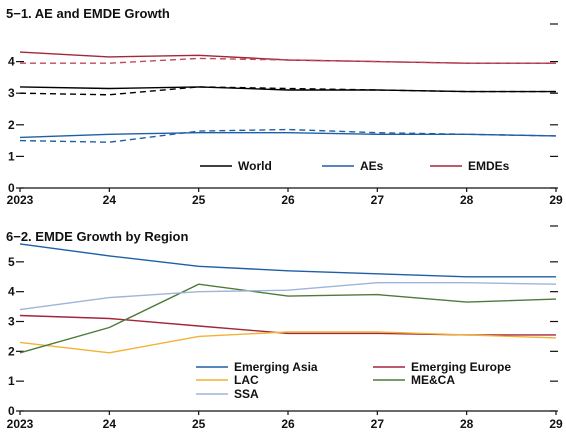  Describe the element at coordinates (288, 296) in the screenshot. I see `series-line-ssa` at that location.